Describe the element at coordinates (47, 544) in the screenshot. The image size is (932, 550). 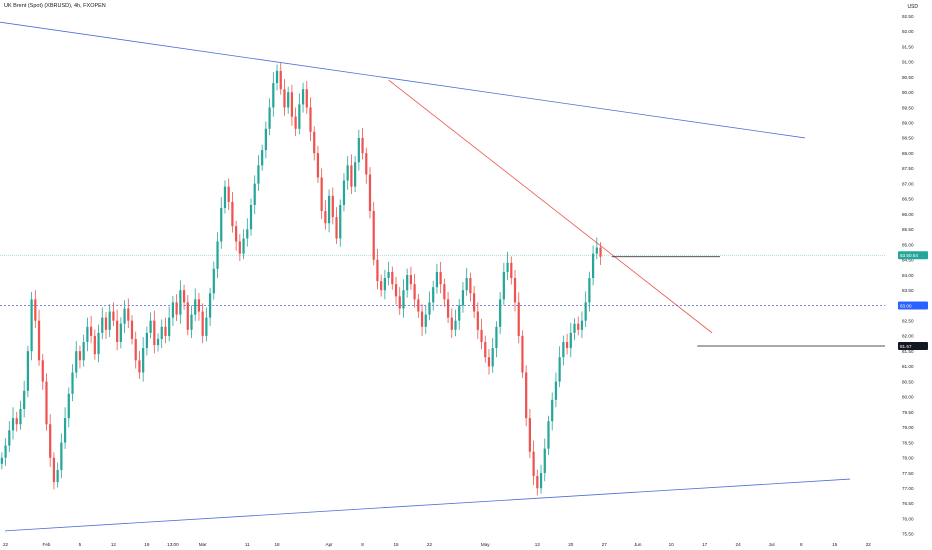
I see `x-tick-label: Feb` at that location.